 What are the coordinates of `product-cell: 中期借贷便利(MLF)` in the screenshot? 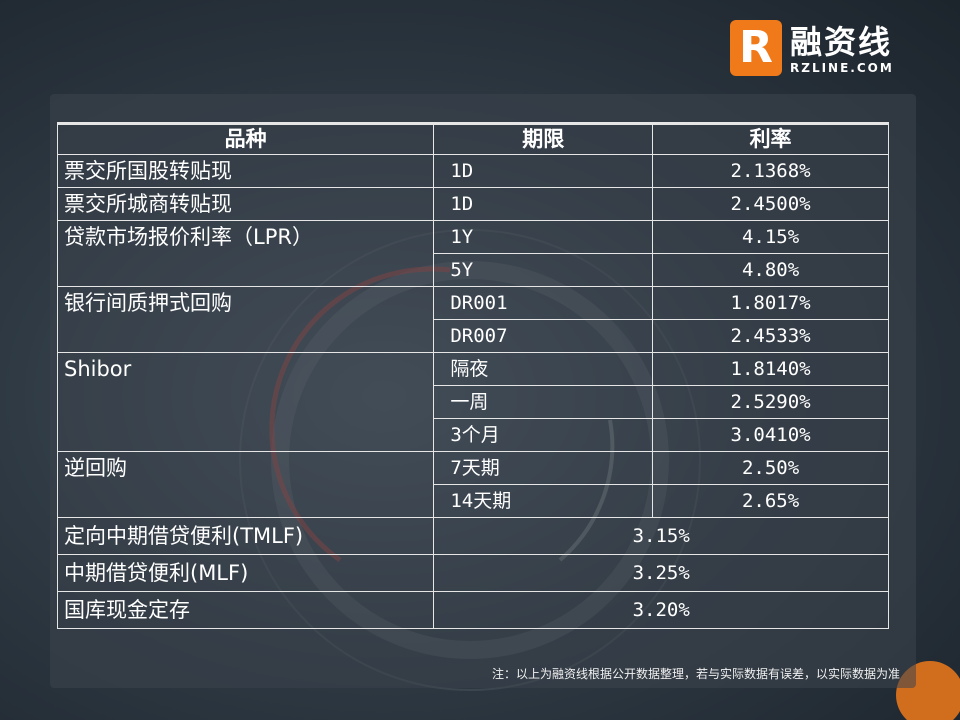 It's located at (245, 573).